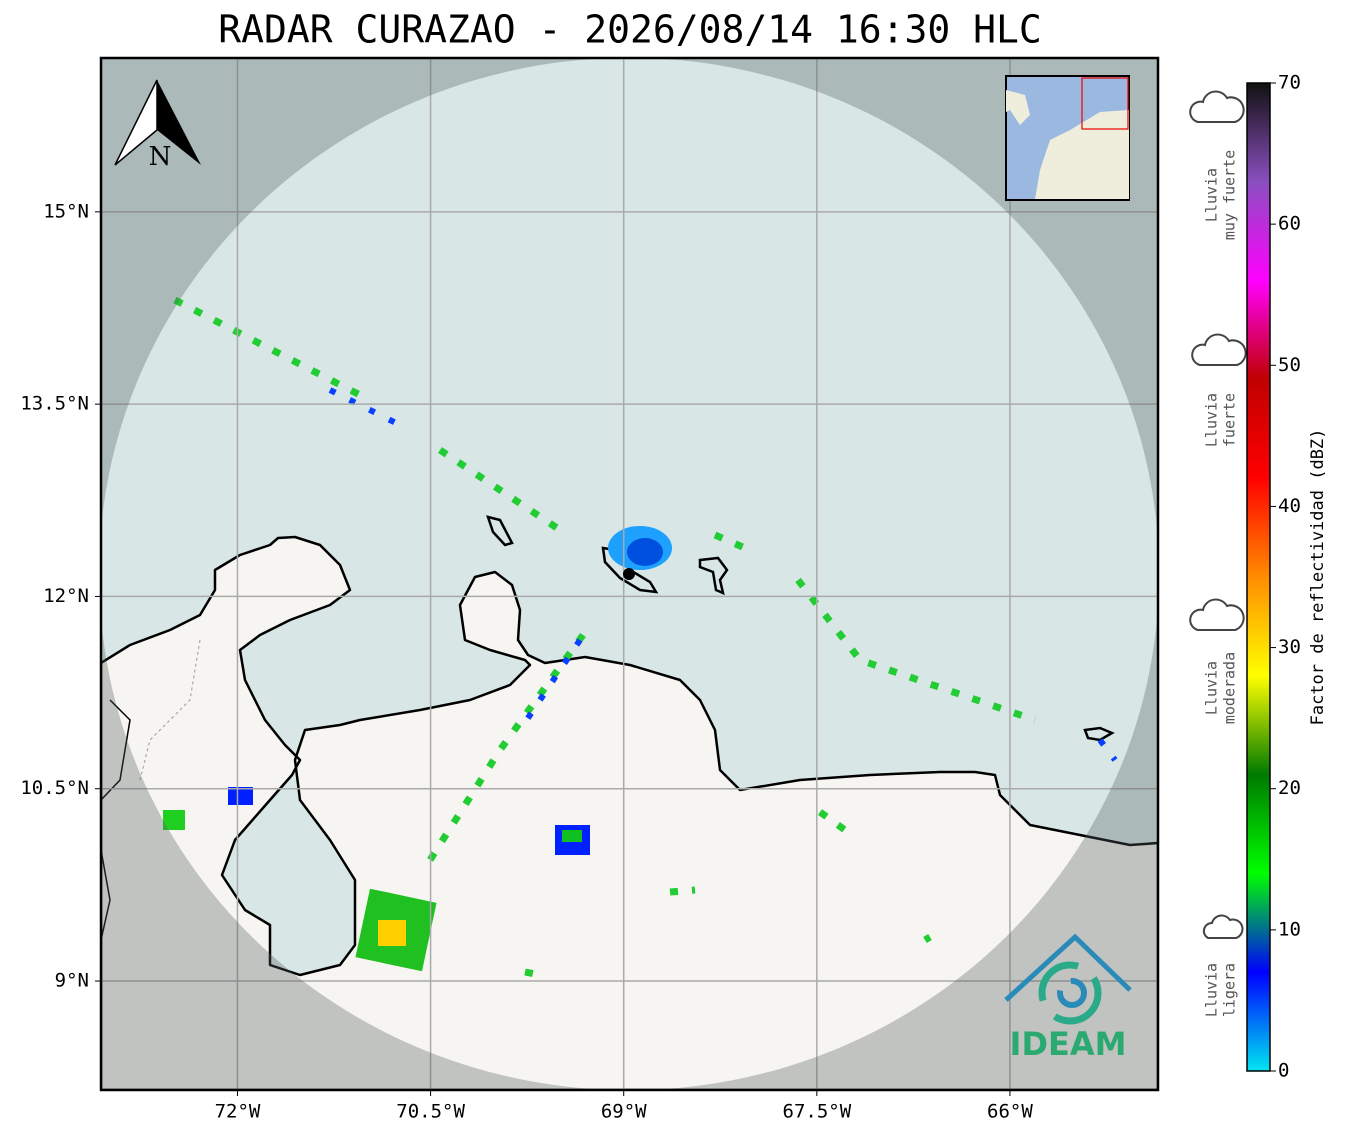 The image size is (1368, 1137). What do you see at coordinates (66, 211) in the screenshot?
I see `y-tick-label: 15°N` at bounding box center [66, 211].